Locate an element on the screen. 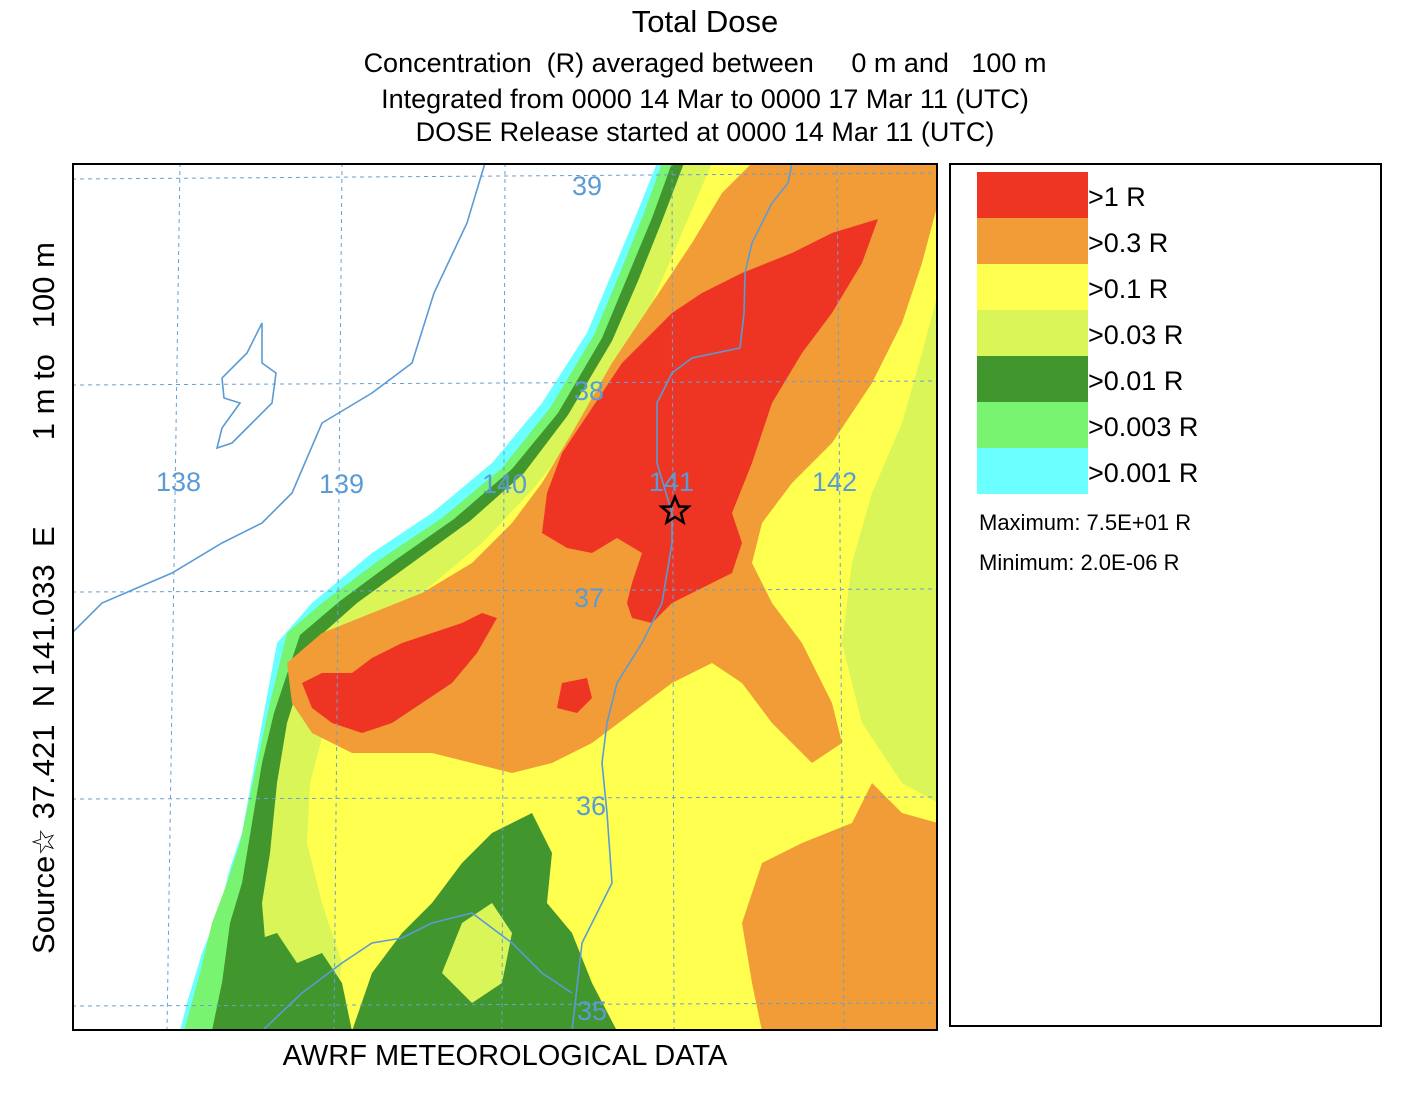 This screenshot has height=1096, width=1410. legend-label: >0.03 R is located at coordinates (1136, 335).